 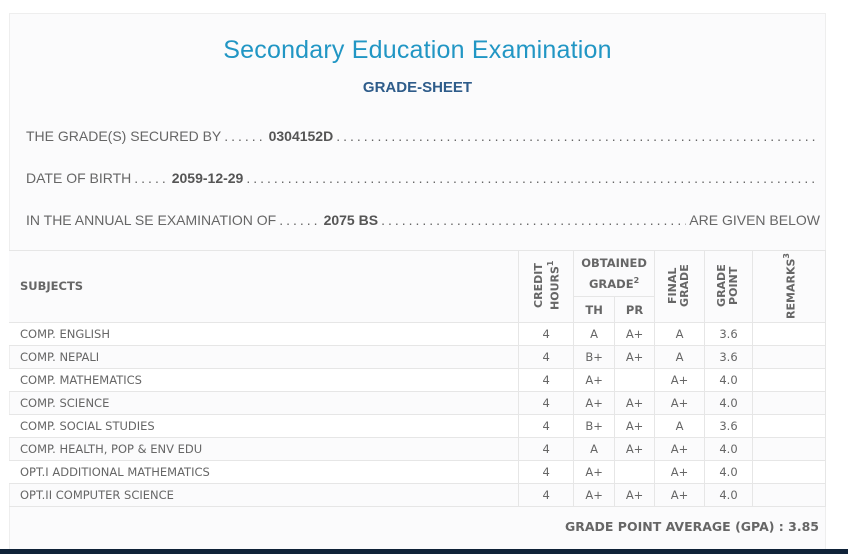 I want to click on cell-subject: COMP. SOCIAL STUDIES, so click(x=264, y=425).